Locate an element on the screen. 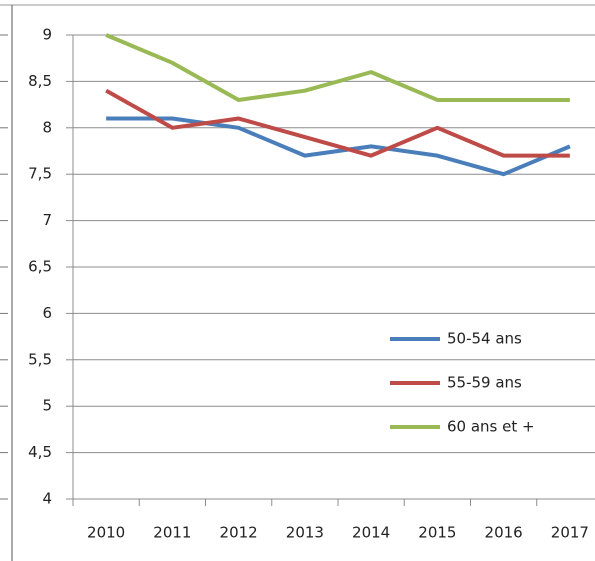 The width and height of the screenshot is (595, 561). y-tick-label: 4,5 is located at coordinates (40, 452).